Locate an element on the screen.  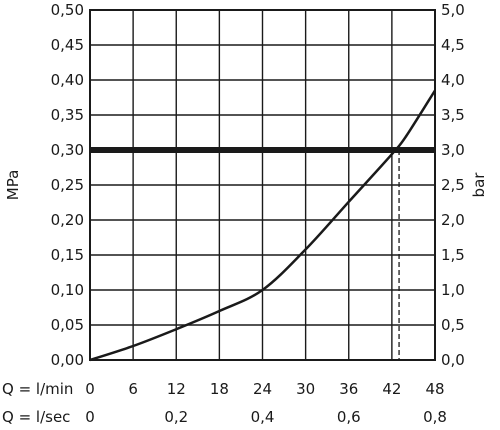
bottom-tick-label-lmin: 24 is located at coordinates (262, 389).